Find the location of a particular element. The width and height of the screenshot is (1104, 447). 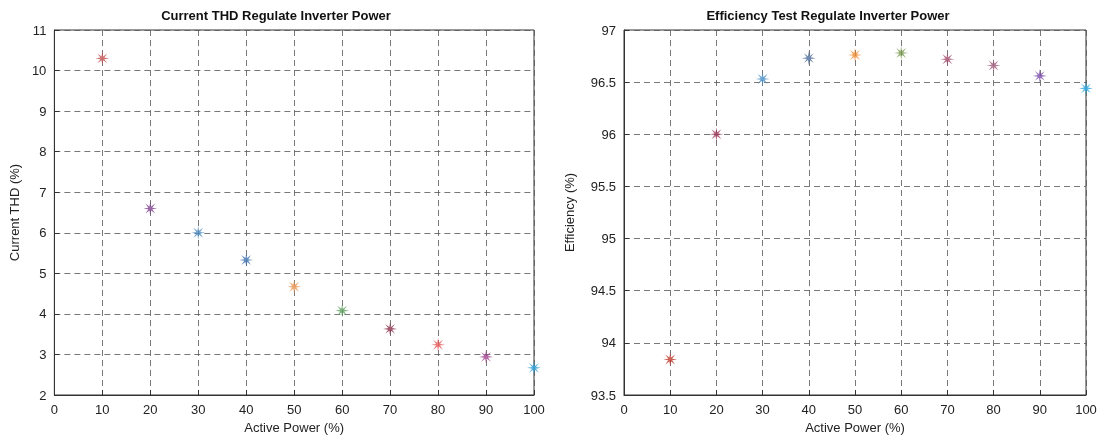

y-tick-label: 94 is located at coordinates (608, 343).